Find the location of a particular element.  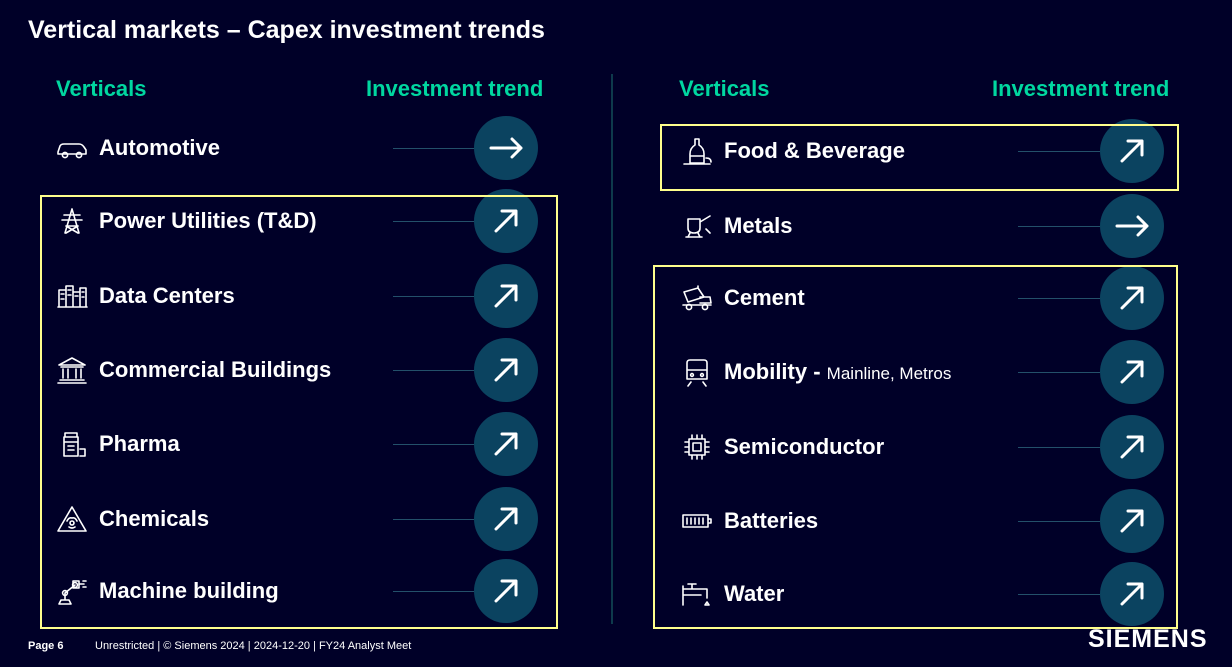

vertical-label: Chemicals is located at coordinates (154, 519).